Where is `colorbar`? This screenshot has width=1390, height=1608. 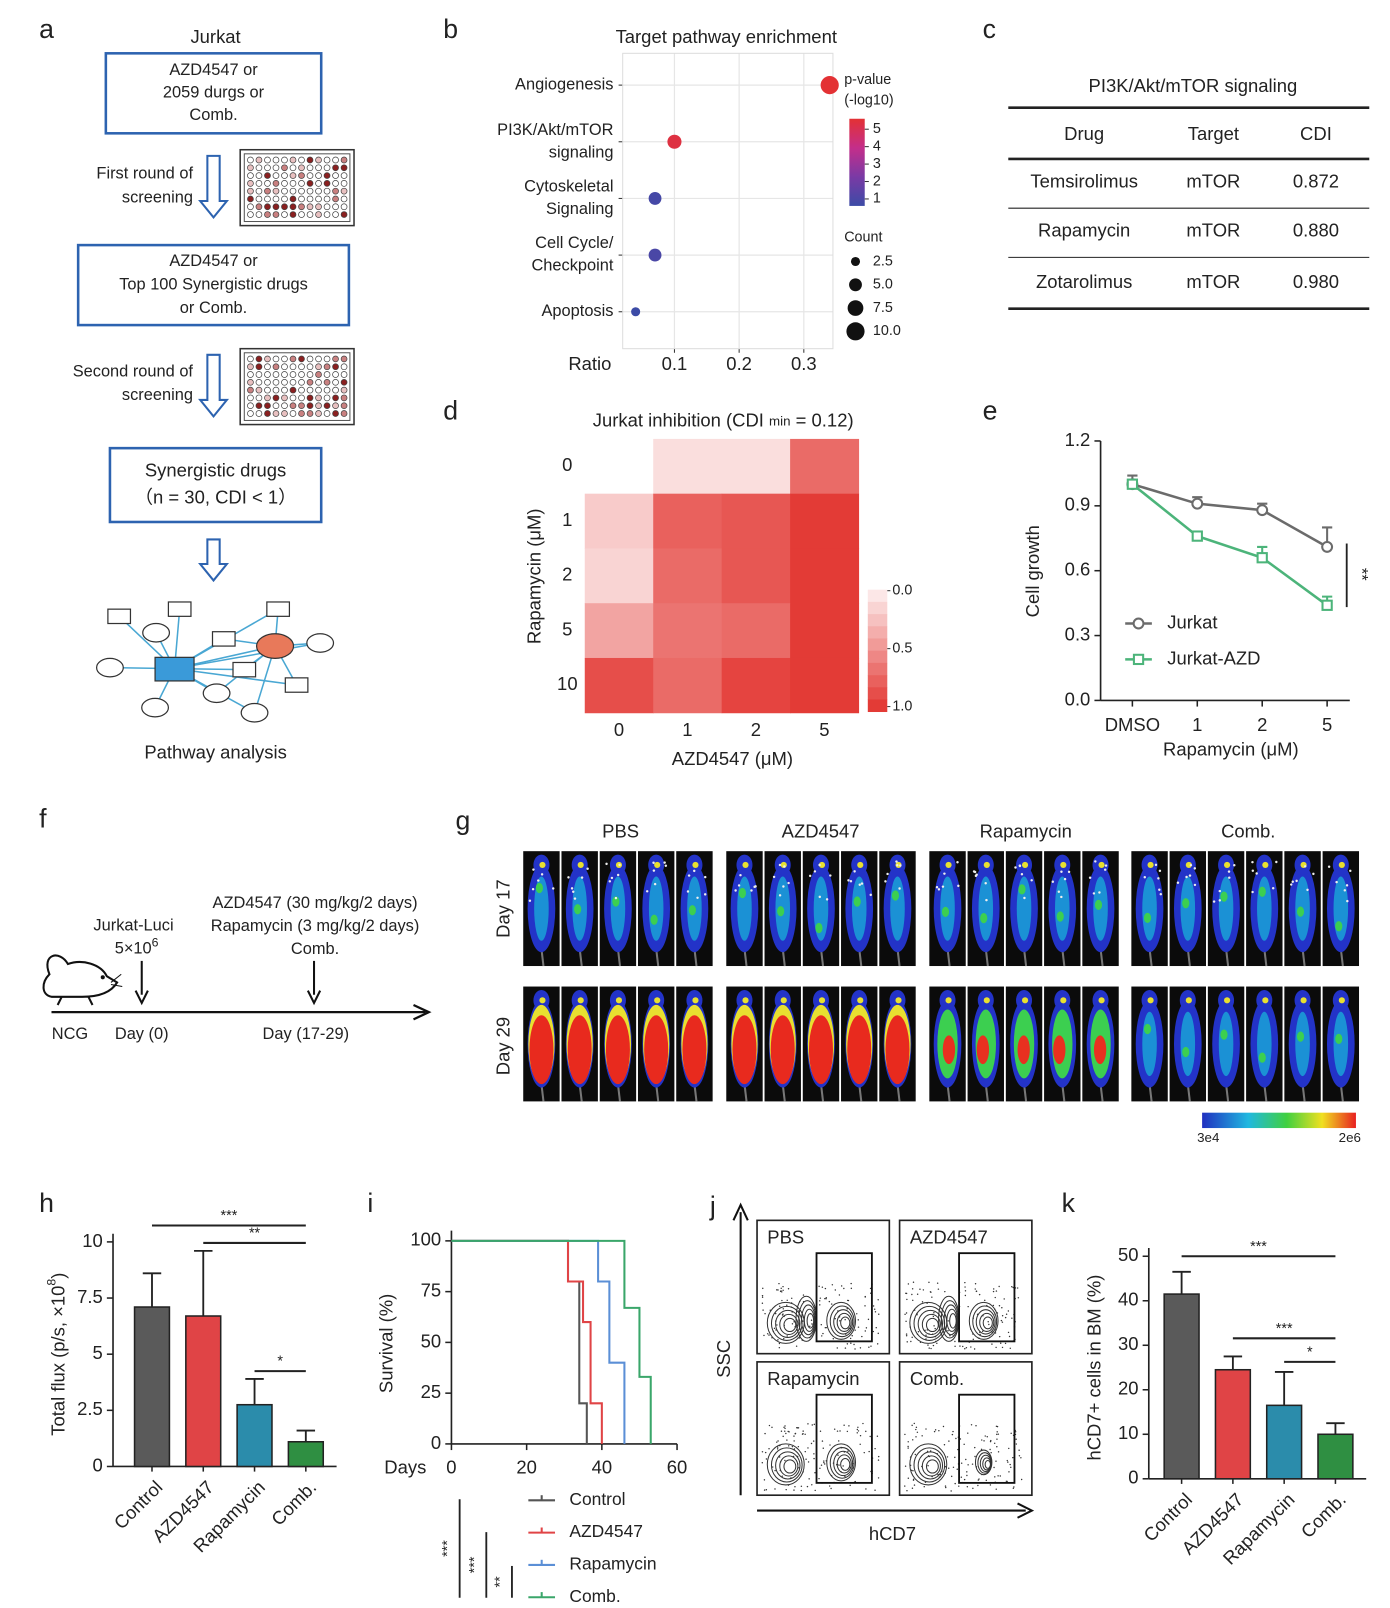
colorbar is located at coordinates (1279, 1120).